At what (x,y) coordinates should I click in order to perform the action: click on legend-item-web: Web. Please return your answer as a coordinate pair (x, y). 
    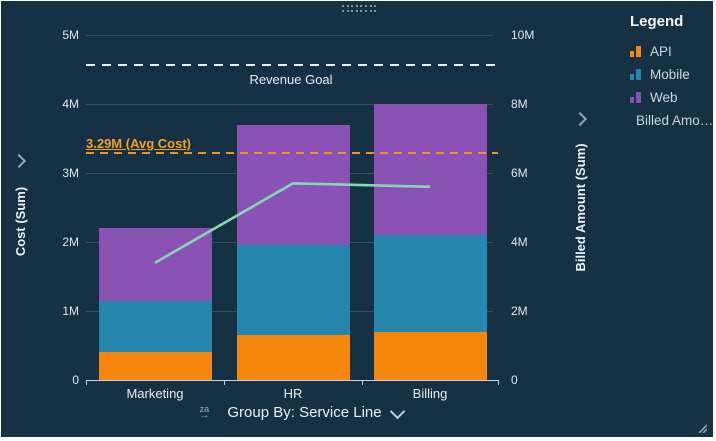
    Looking at the image, I should click on (664, 97).